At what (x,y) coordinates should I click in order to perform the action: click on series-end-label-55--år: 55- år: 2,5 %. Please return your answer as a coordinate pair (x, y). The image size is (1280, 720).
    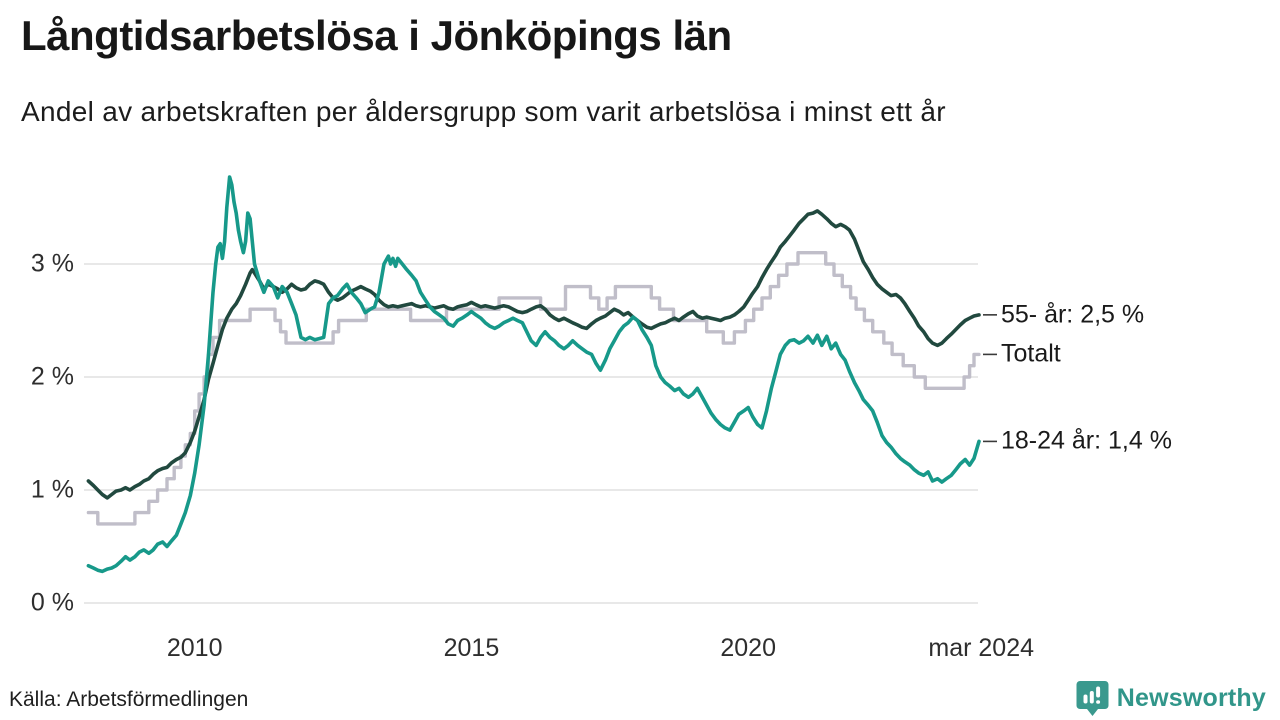
    Looking at the image, I should click on (1073, 314).